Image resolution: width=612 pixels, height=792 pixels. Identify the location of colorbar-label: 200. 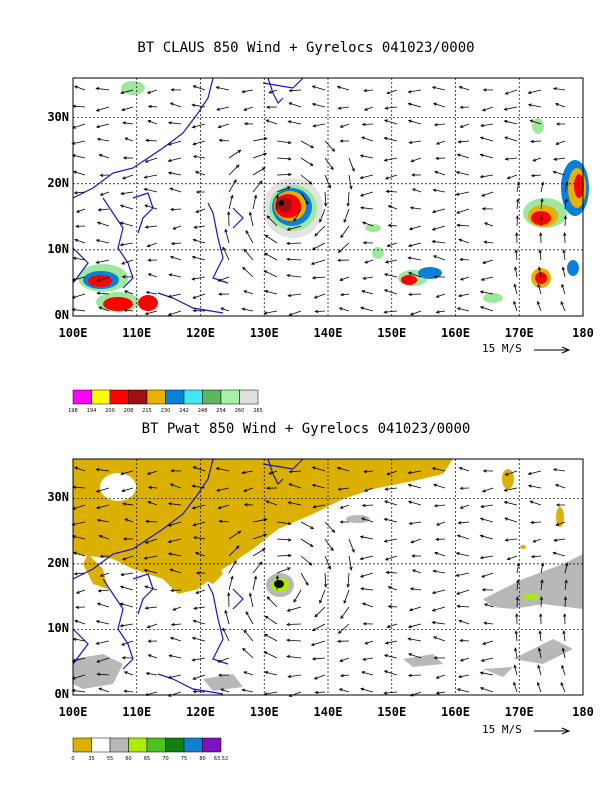
(110, 411).